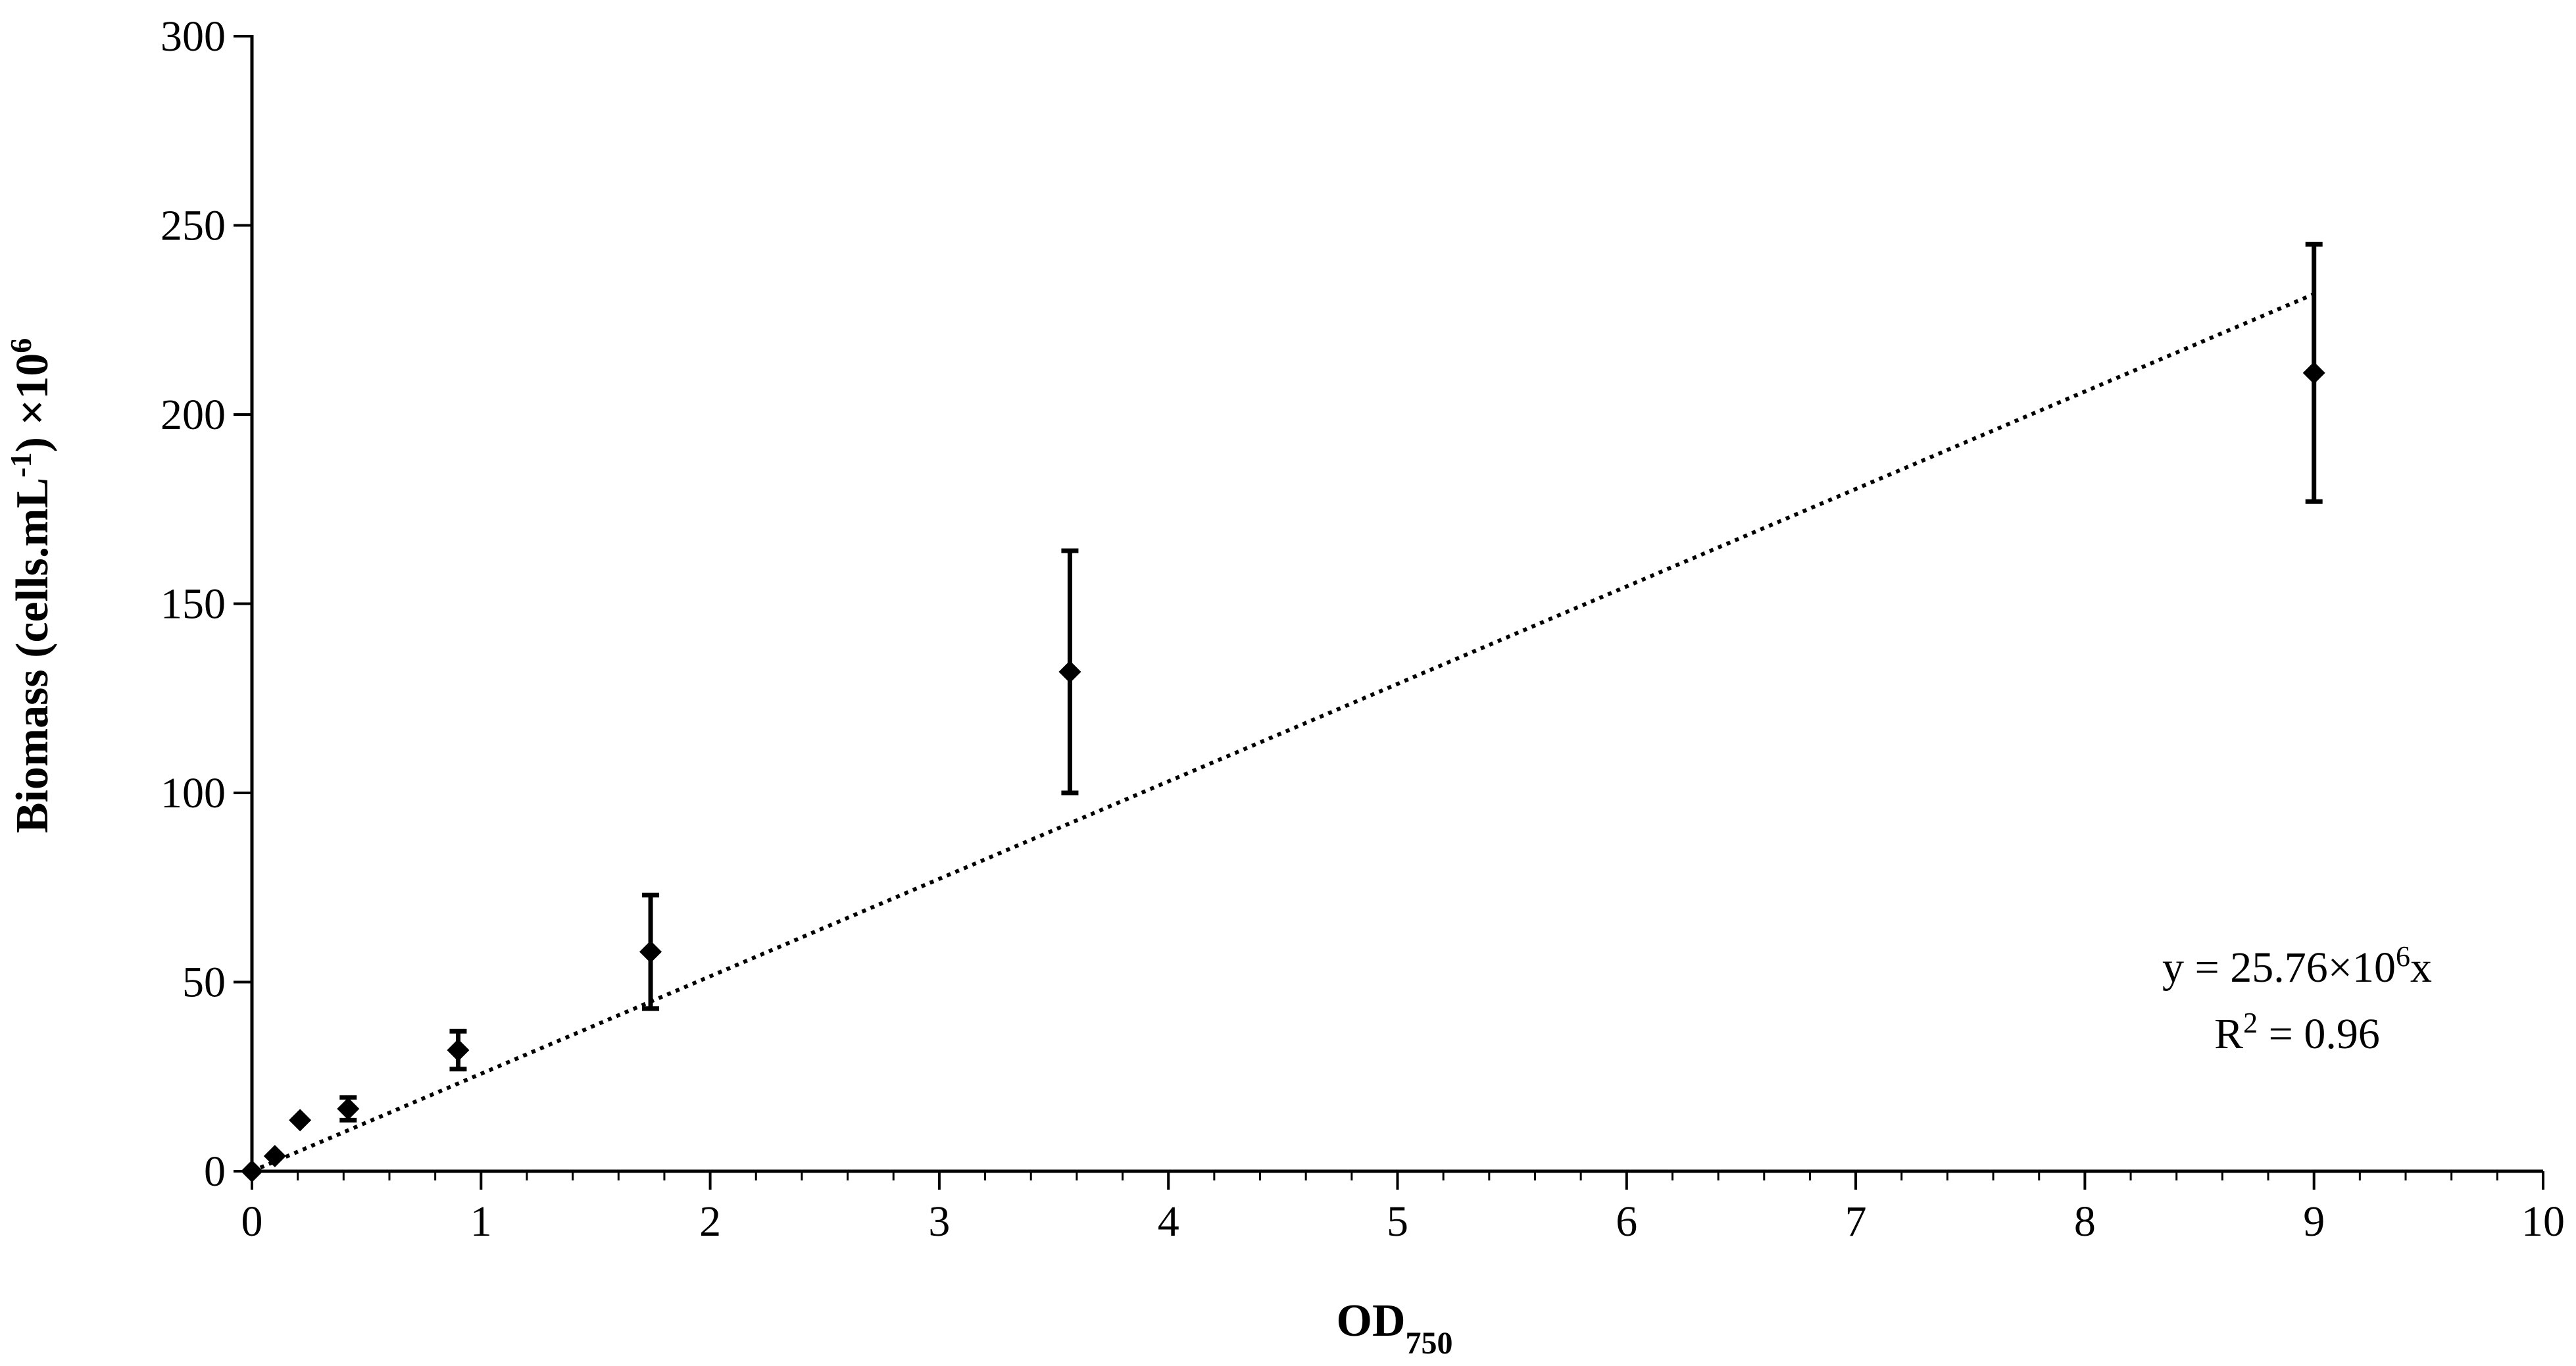  I want to click on y-tick-label: 250, so click(193, 226).